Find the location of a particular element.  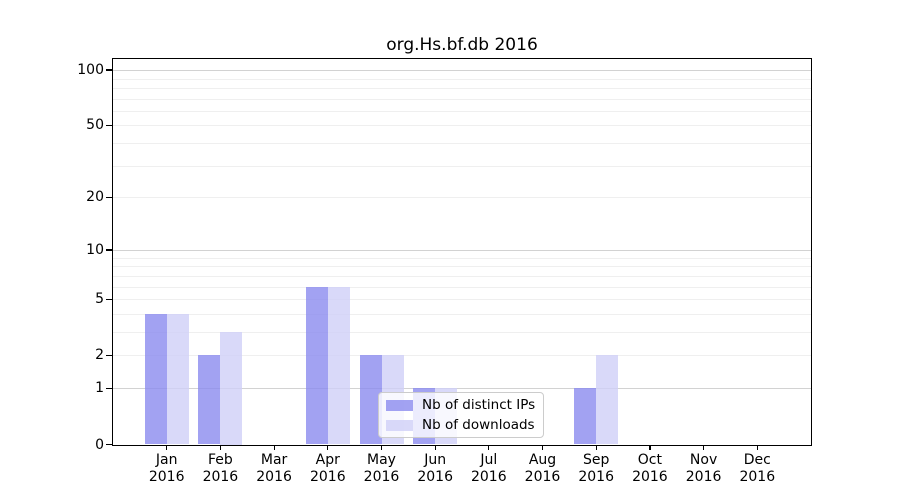

x-tick-label: Dec 2016 is located at coordinates (757, 468).